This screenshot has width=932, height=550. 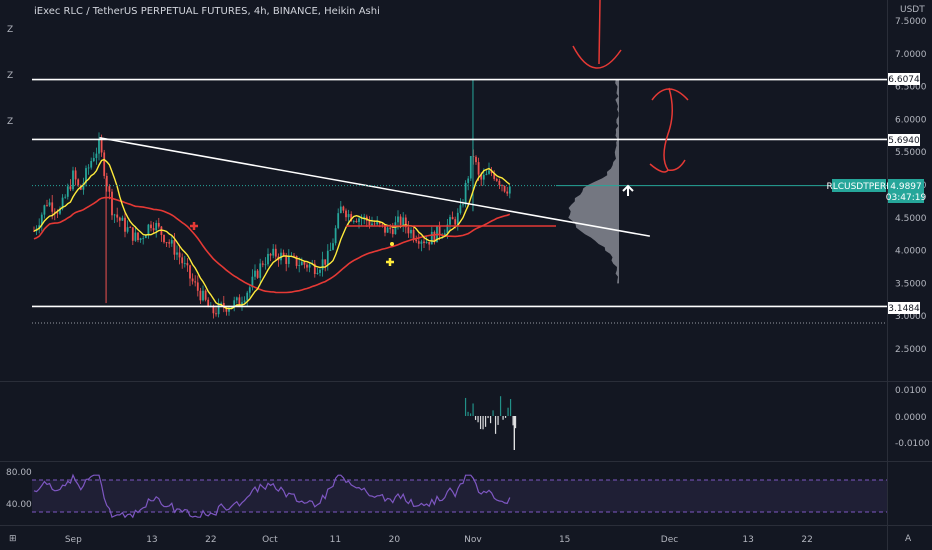 What do you see at coordinates (73, 540) in the screenshot?
I see `time-tick: Sep` at bounding box center [73, 540].